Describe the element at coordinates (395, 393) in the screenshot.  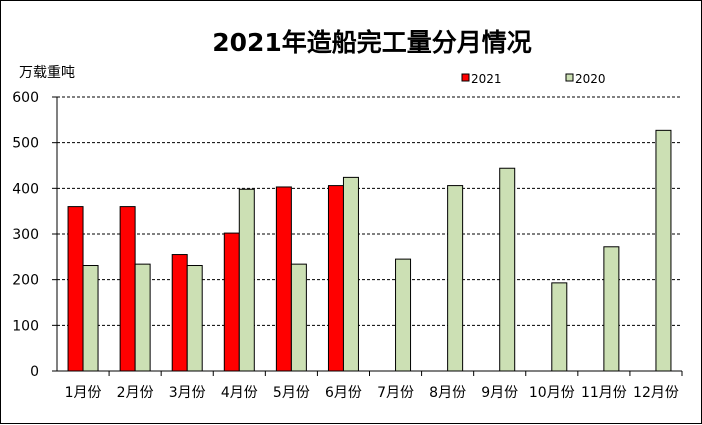
I see `x-tick-label-7: 7月份` at that location.